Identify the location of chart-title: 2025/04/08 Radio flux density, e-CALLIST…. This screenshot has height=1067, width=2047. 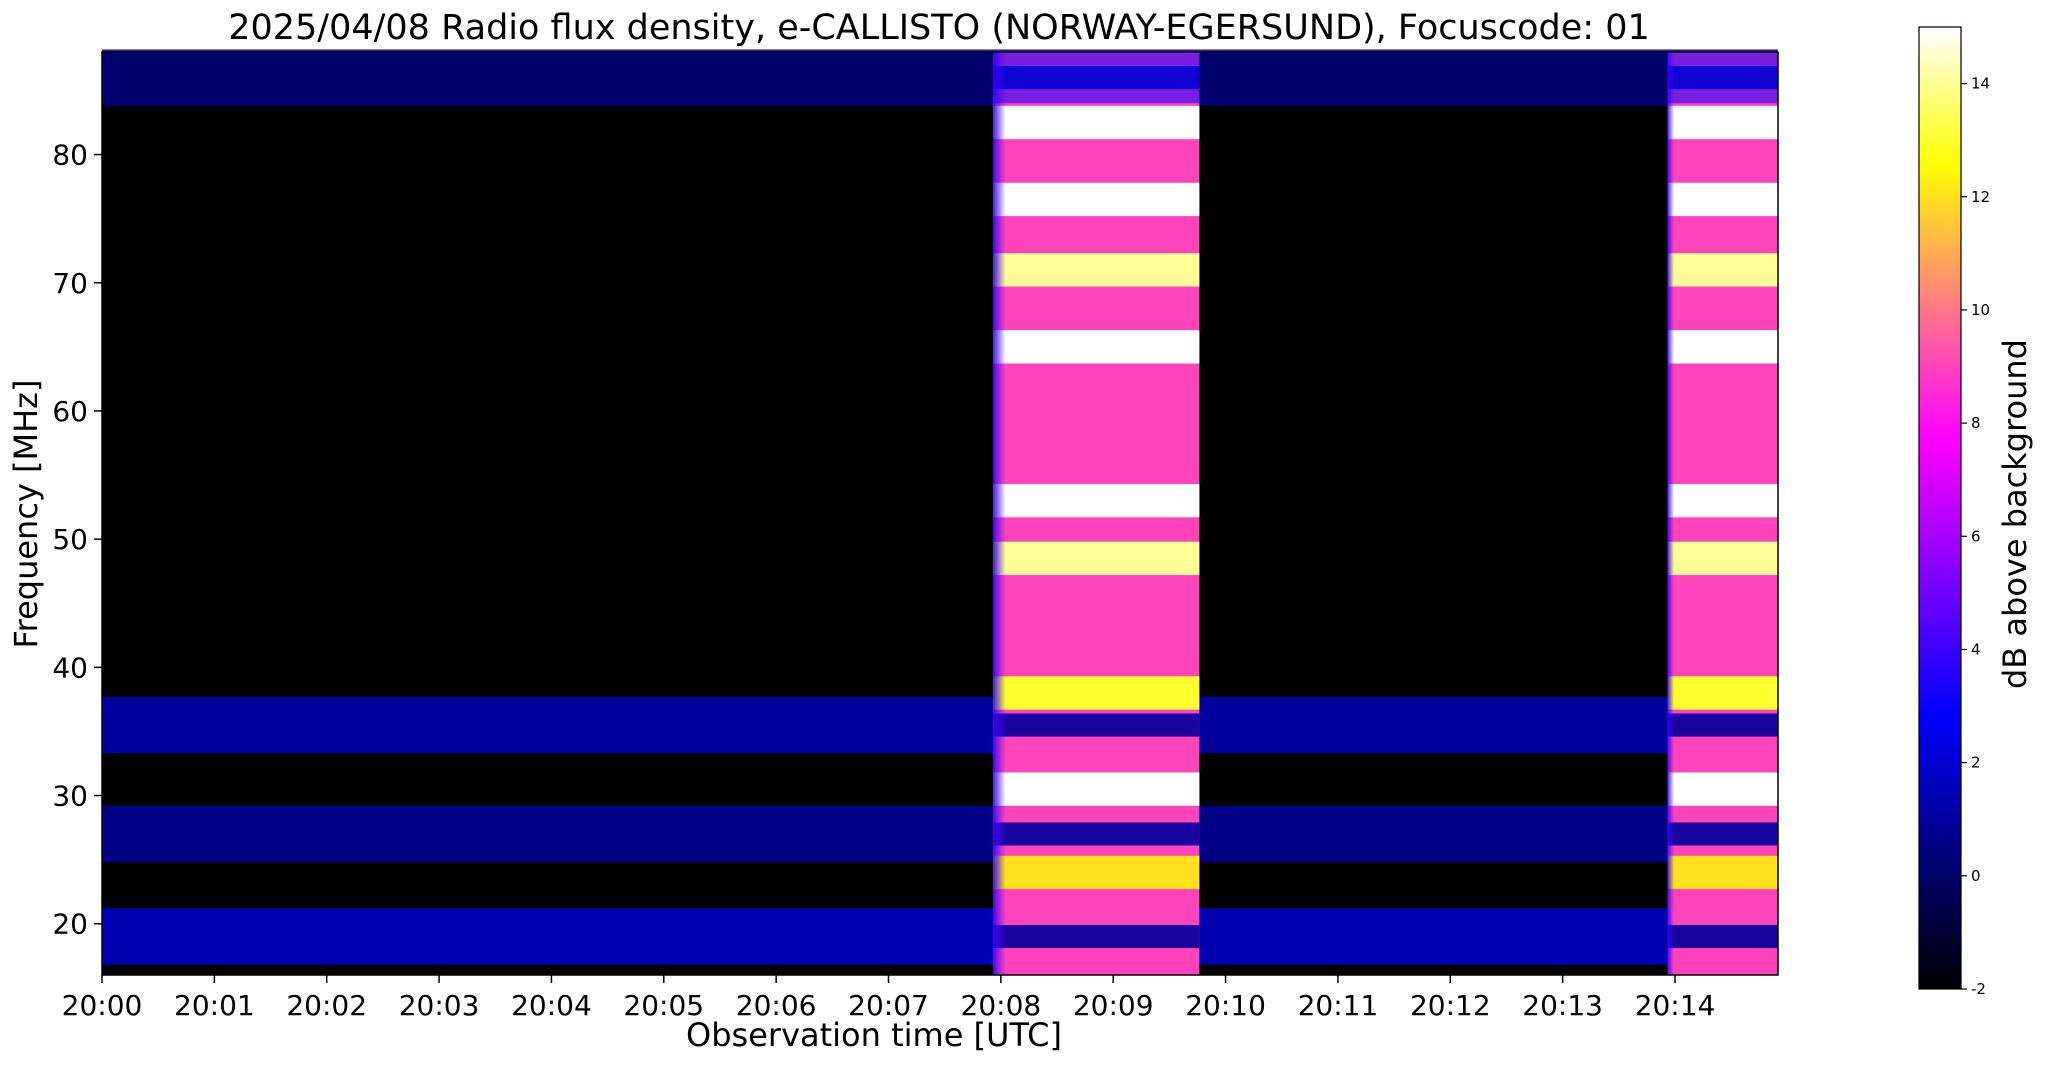
(939, 28).